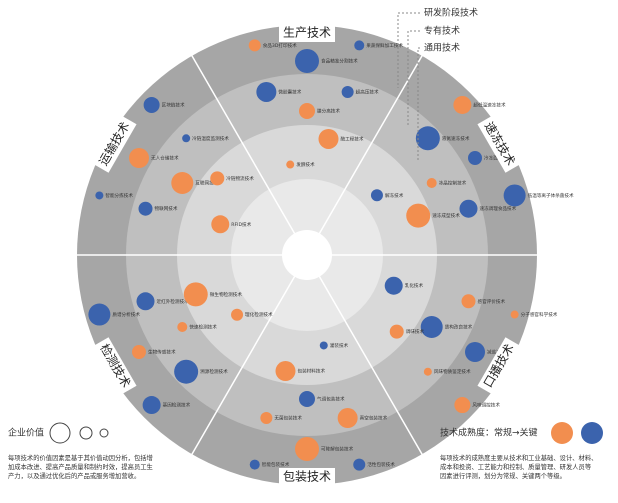 This screenshot has height=503, width=618. Describe the element at coordinates (203, 327) in the screenshot. I see `bubble-label: 快速检测技术` at that location.